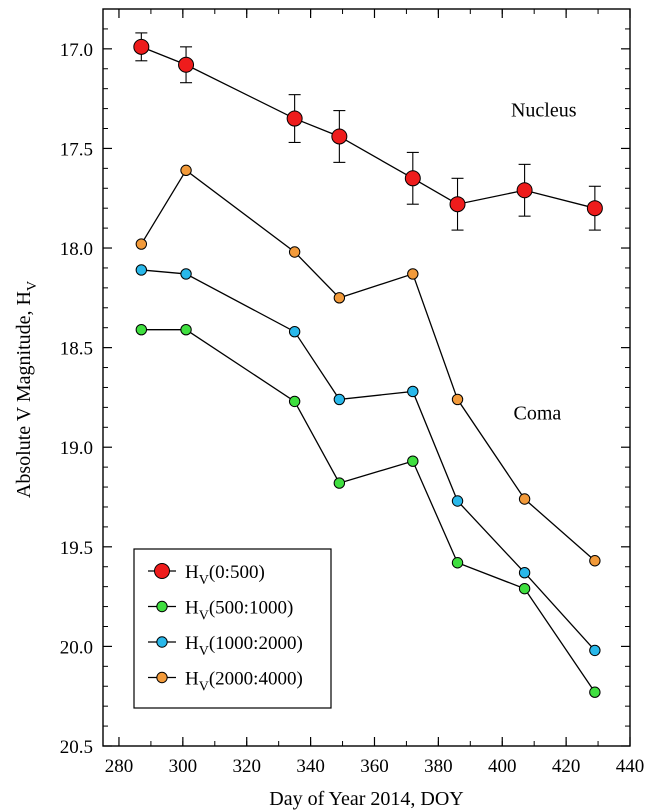 The height and width of the screenshot is (812, 670). Describe the element at coordinates (630, 766) in the screenshot. I see `x-tick-label: 440` at that location.